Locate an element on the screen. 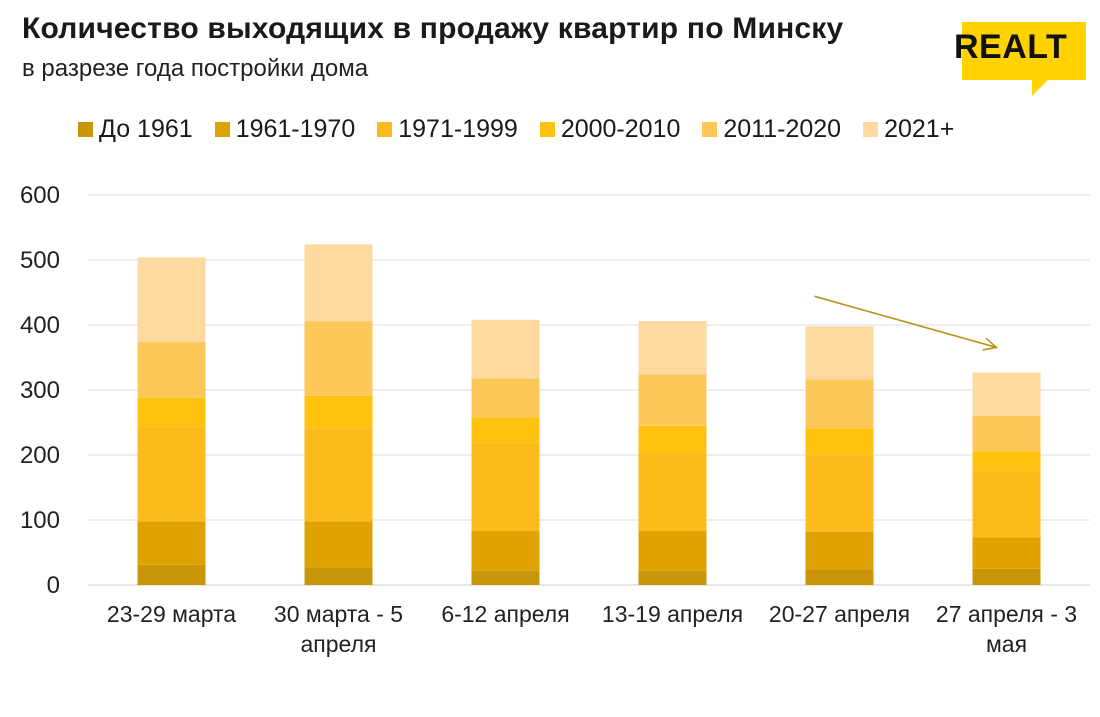  logo-text: REALT is located at coordinates (1011, 47).